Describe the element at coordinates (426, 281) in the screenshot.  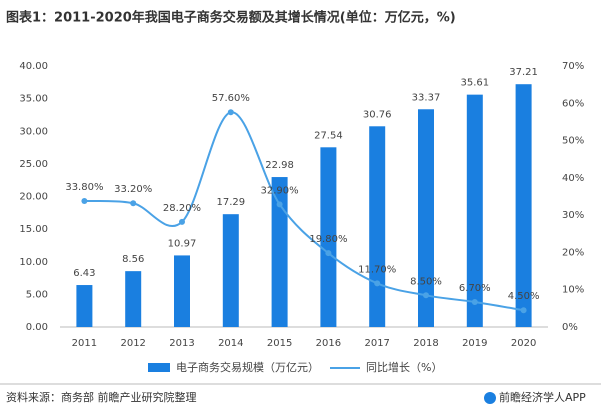
I see `line-value-label: 8.50%` at that location.